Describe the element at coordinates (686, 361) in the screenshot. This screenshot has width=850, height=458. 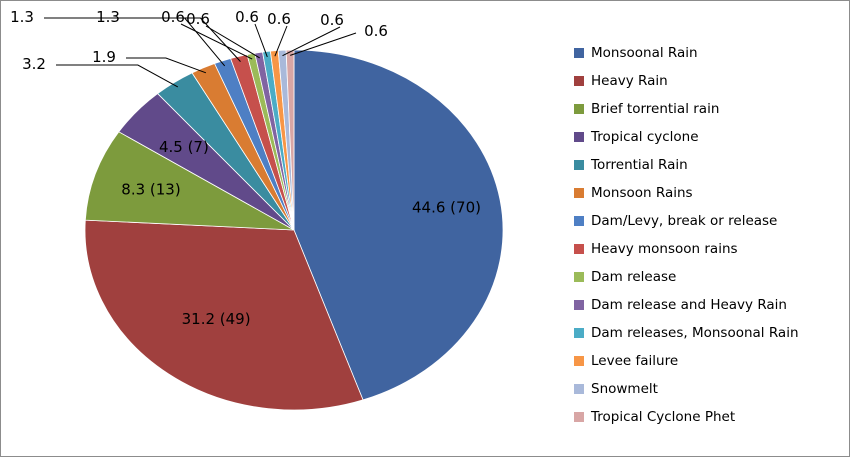
I see `legend-item-levee-failure: Levee failure` at that location.